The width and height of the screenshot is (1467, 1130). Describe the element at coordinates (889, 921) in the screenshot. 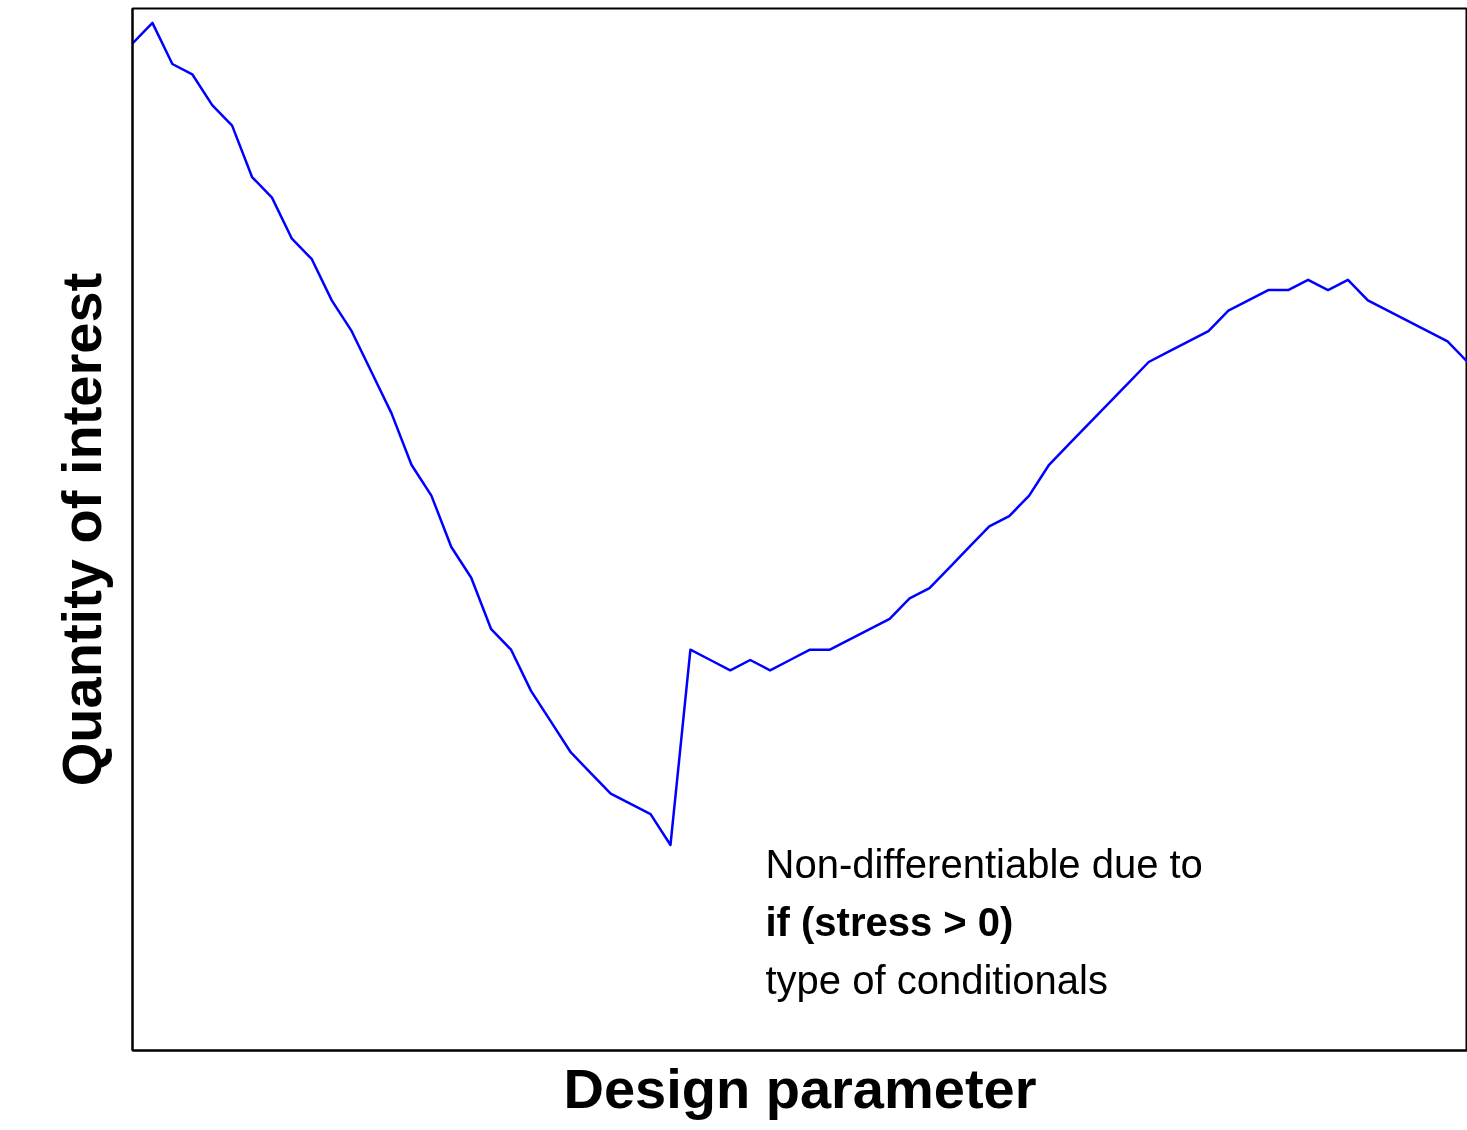

I see `annotation: if (stress > 0)` at that location.